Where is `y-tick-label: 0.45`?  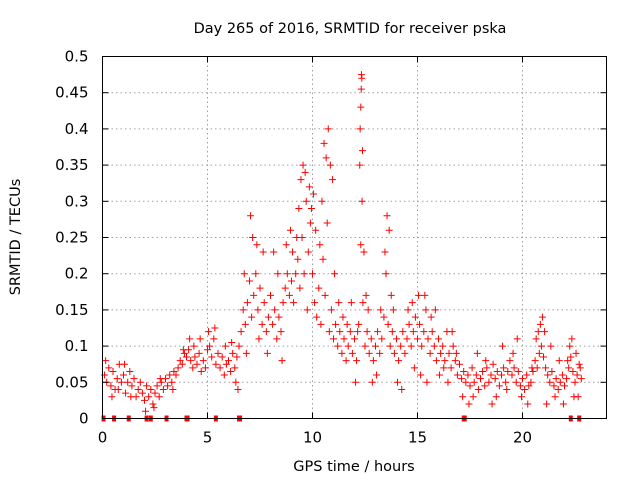
y-tick-label: 0.45 is located at coordinates (71, 93).